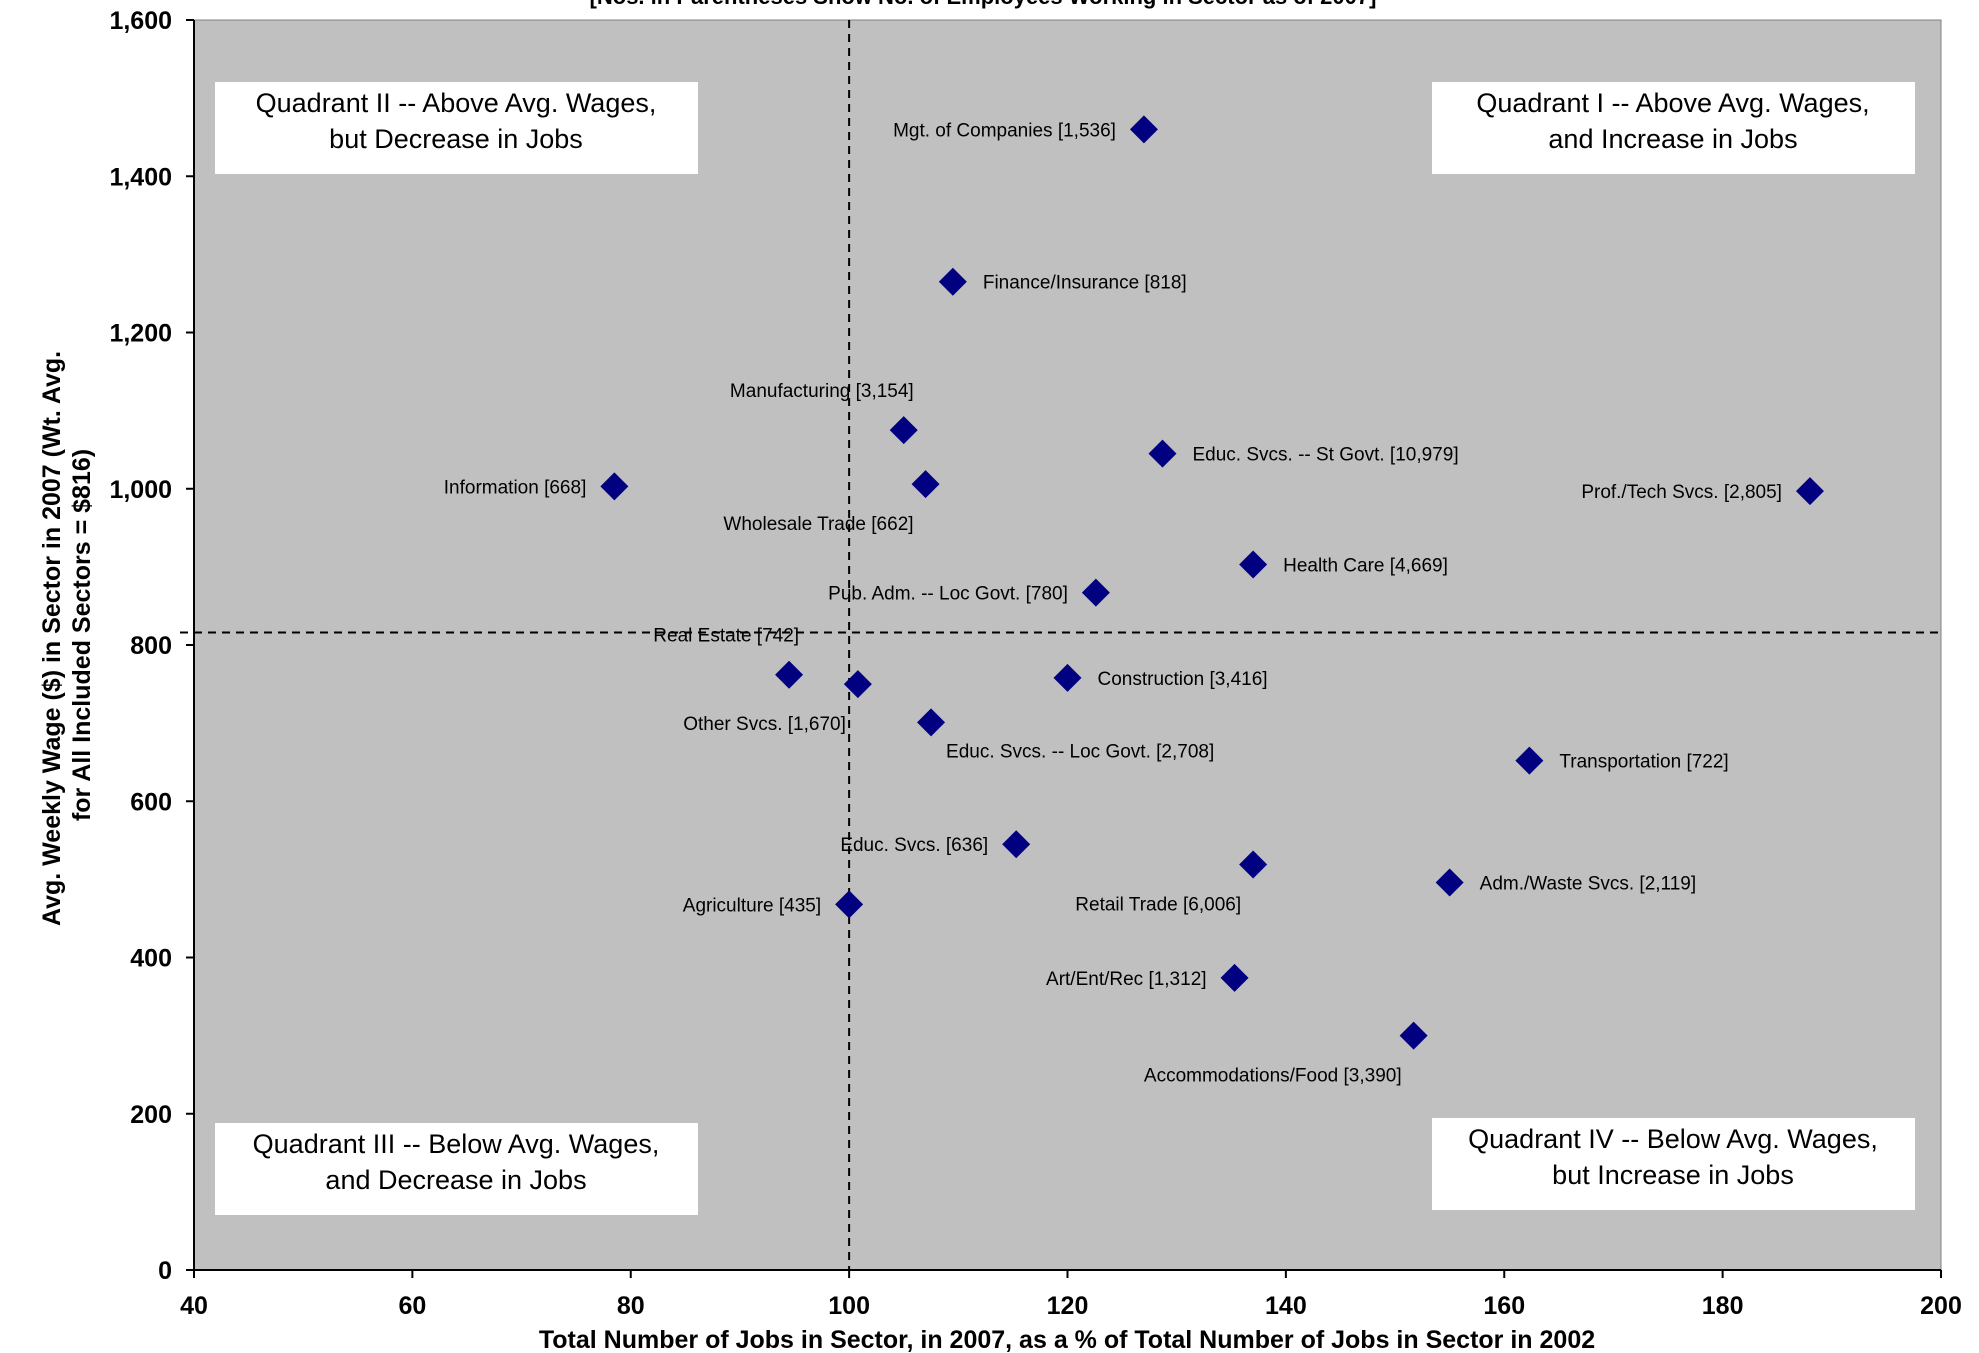 This screenshot has width=1979, height=1353. What do you see at coordinates (1080, 751) in the screenshot?
I see `data-point-label: Educ. Svcs. -- Loc Govt. [2,708]` at bounding box center [1080, 751].